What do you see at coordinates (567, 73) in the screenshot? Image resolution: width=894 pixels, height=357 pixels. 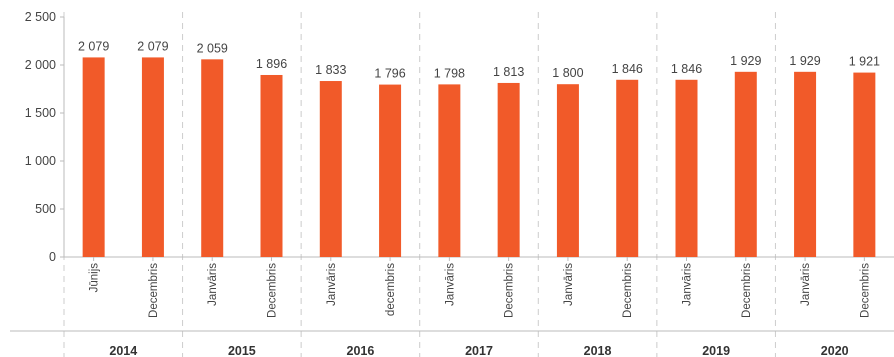 I see `data-label: 1 800` at bounding box center [567, 73].